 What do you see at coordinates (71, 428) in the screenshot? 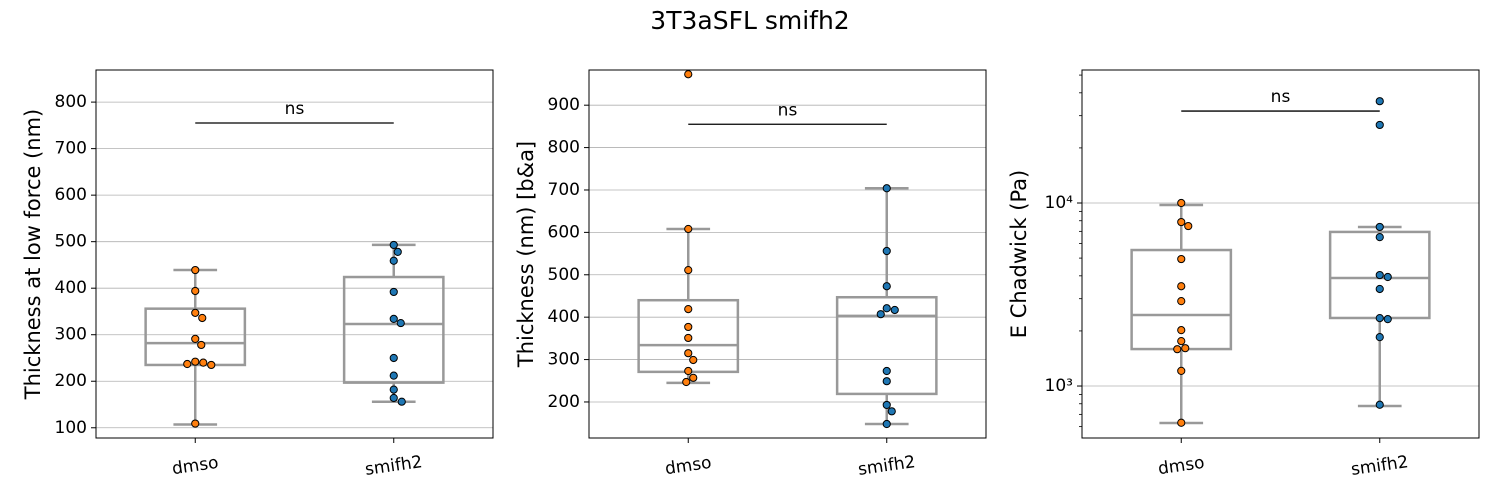
I see `y-tick-label: 100` at bounding box center [71, 428].